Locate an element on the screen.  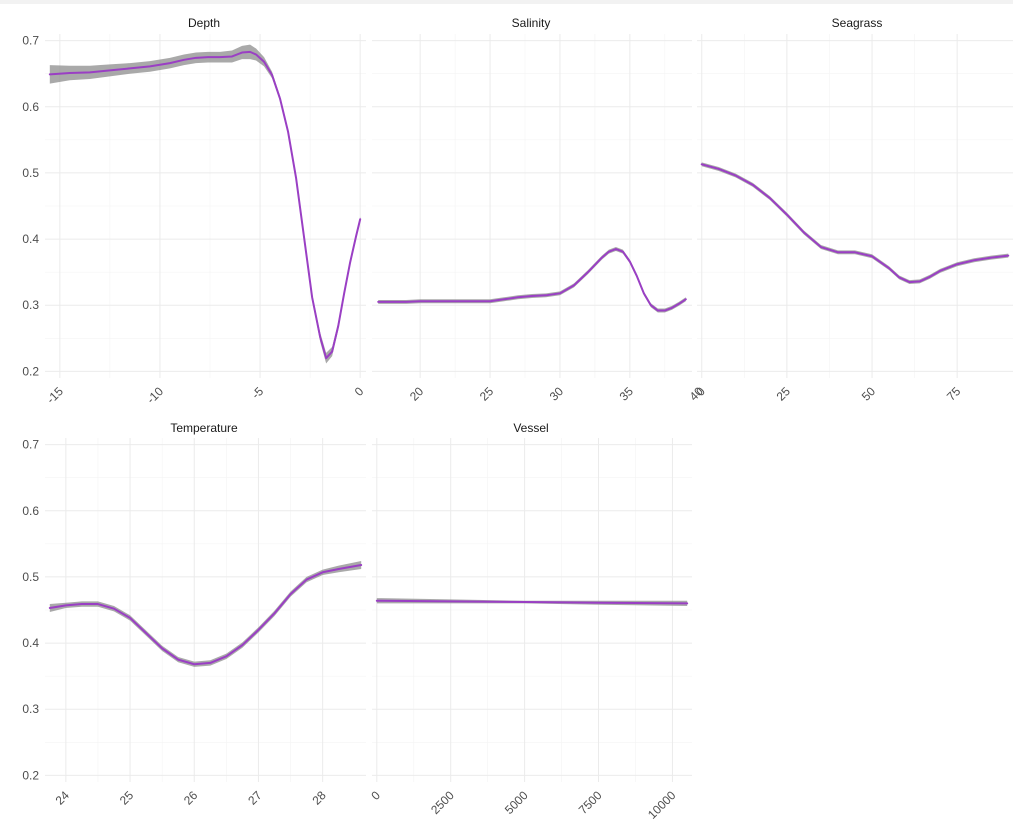
panel-title: Temperature is located at coordinates (204, 428).